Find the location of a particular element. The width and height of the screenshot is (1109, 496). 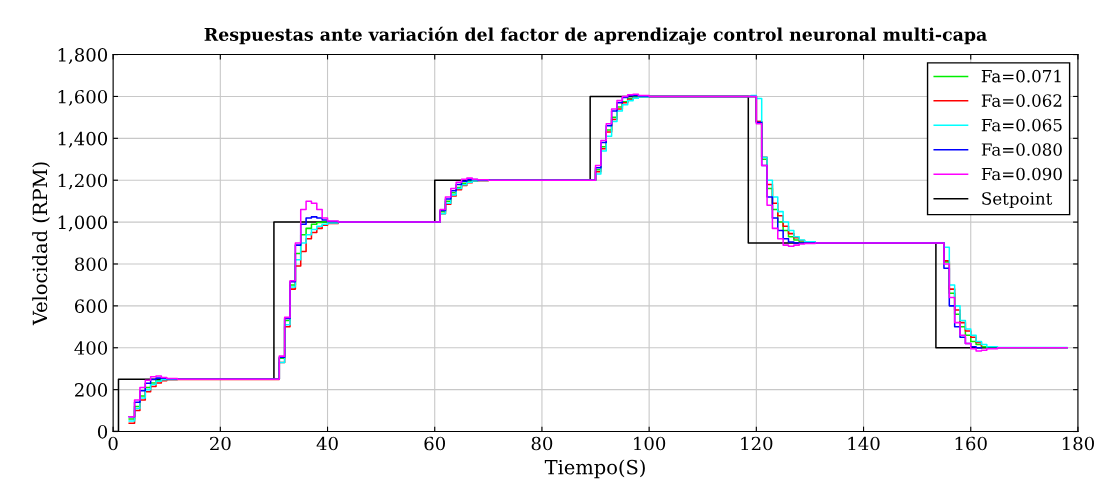

legend-label: Fa=0.071 is located at coordinates (1021, 76).